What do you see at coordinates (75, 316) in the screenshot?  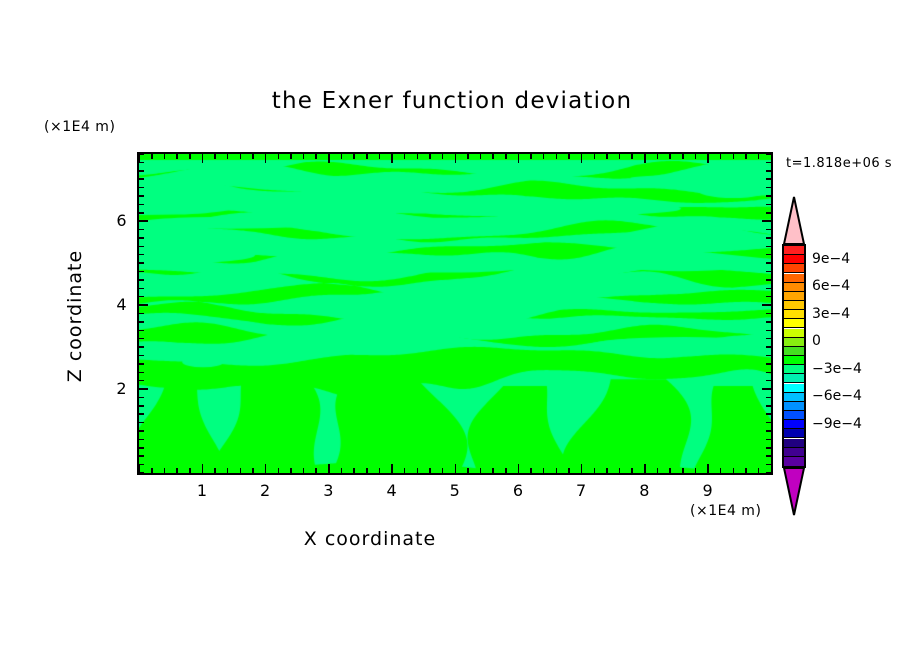 I see `y-axis-title: Z coordinate` at bounding box center [75, 316].